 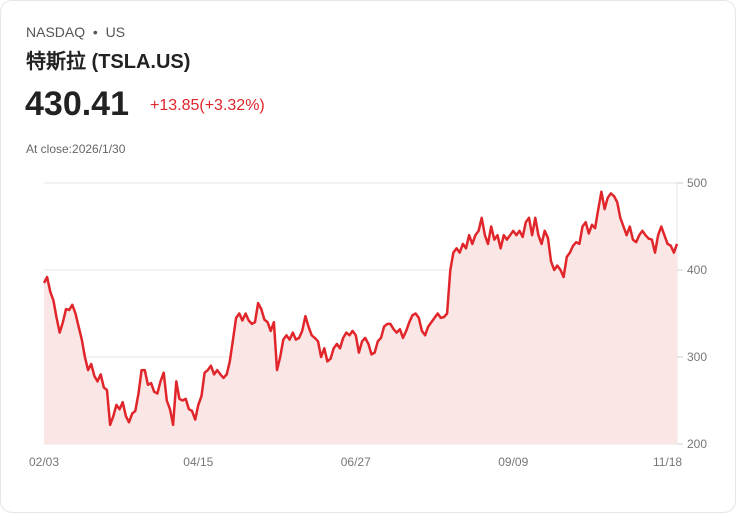 I want to click on x-tick-label: 11/18, so click(x=667, y=462).